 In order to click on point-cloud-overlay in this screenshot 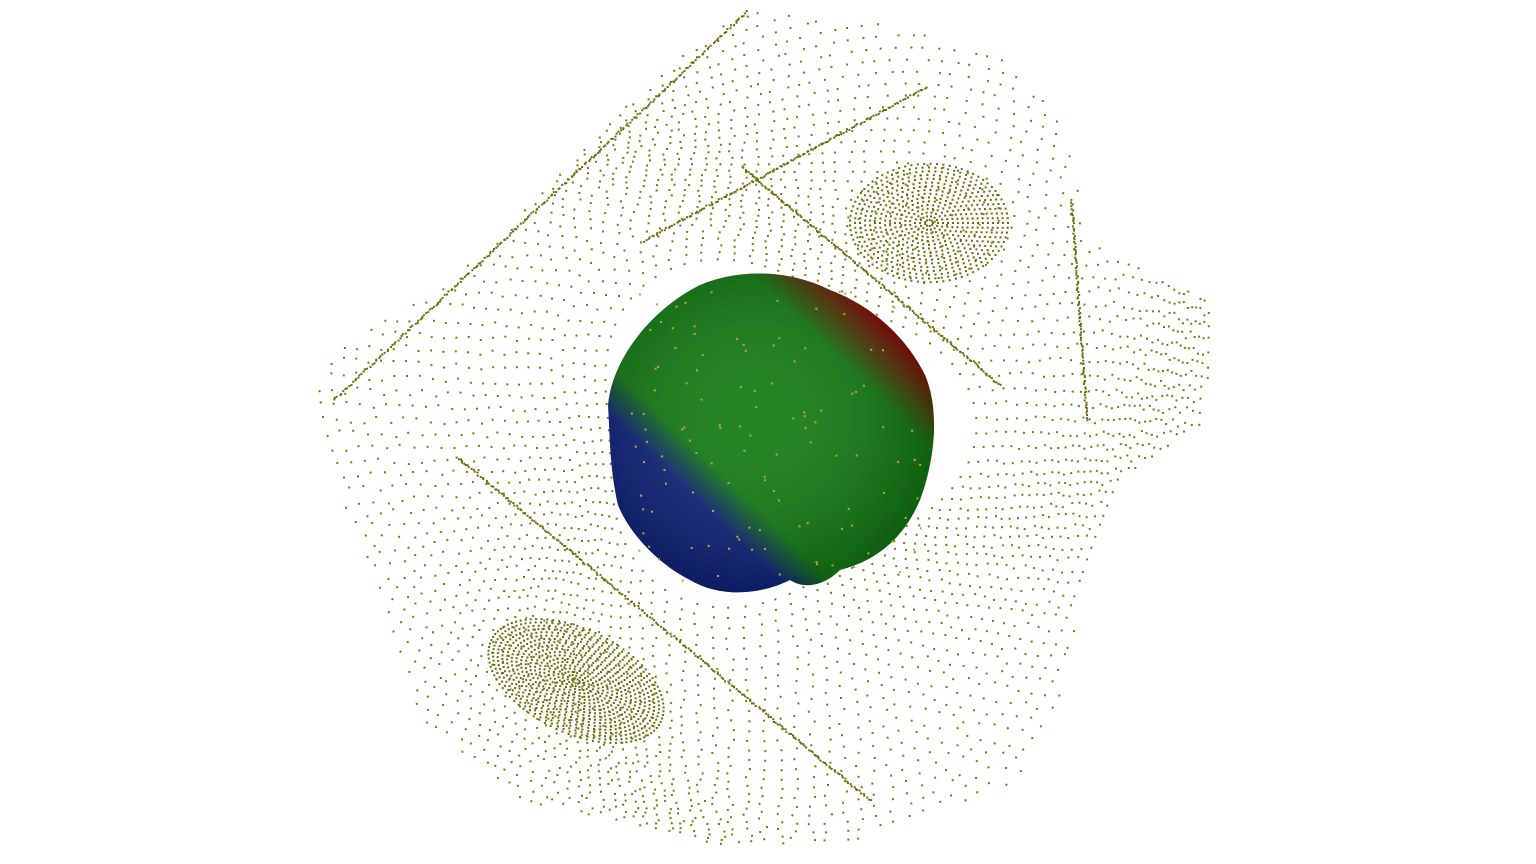, I will do `click(776, 436)`.